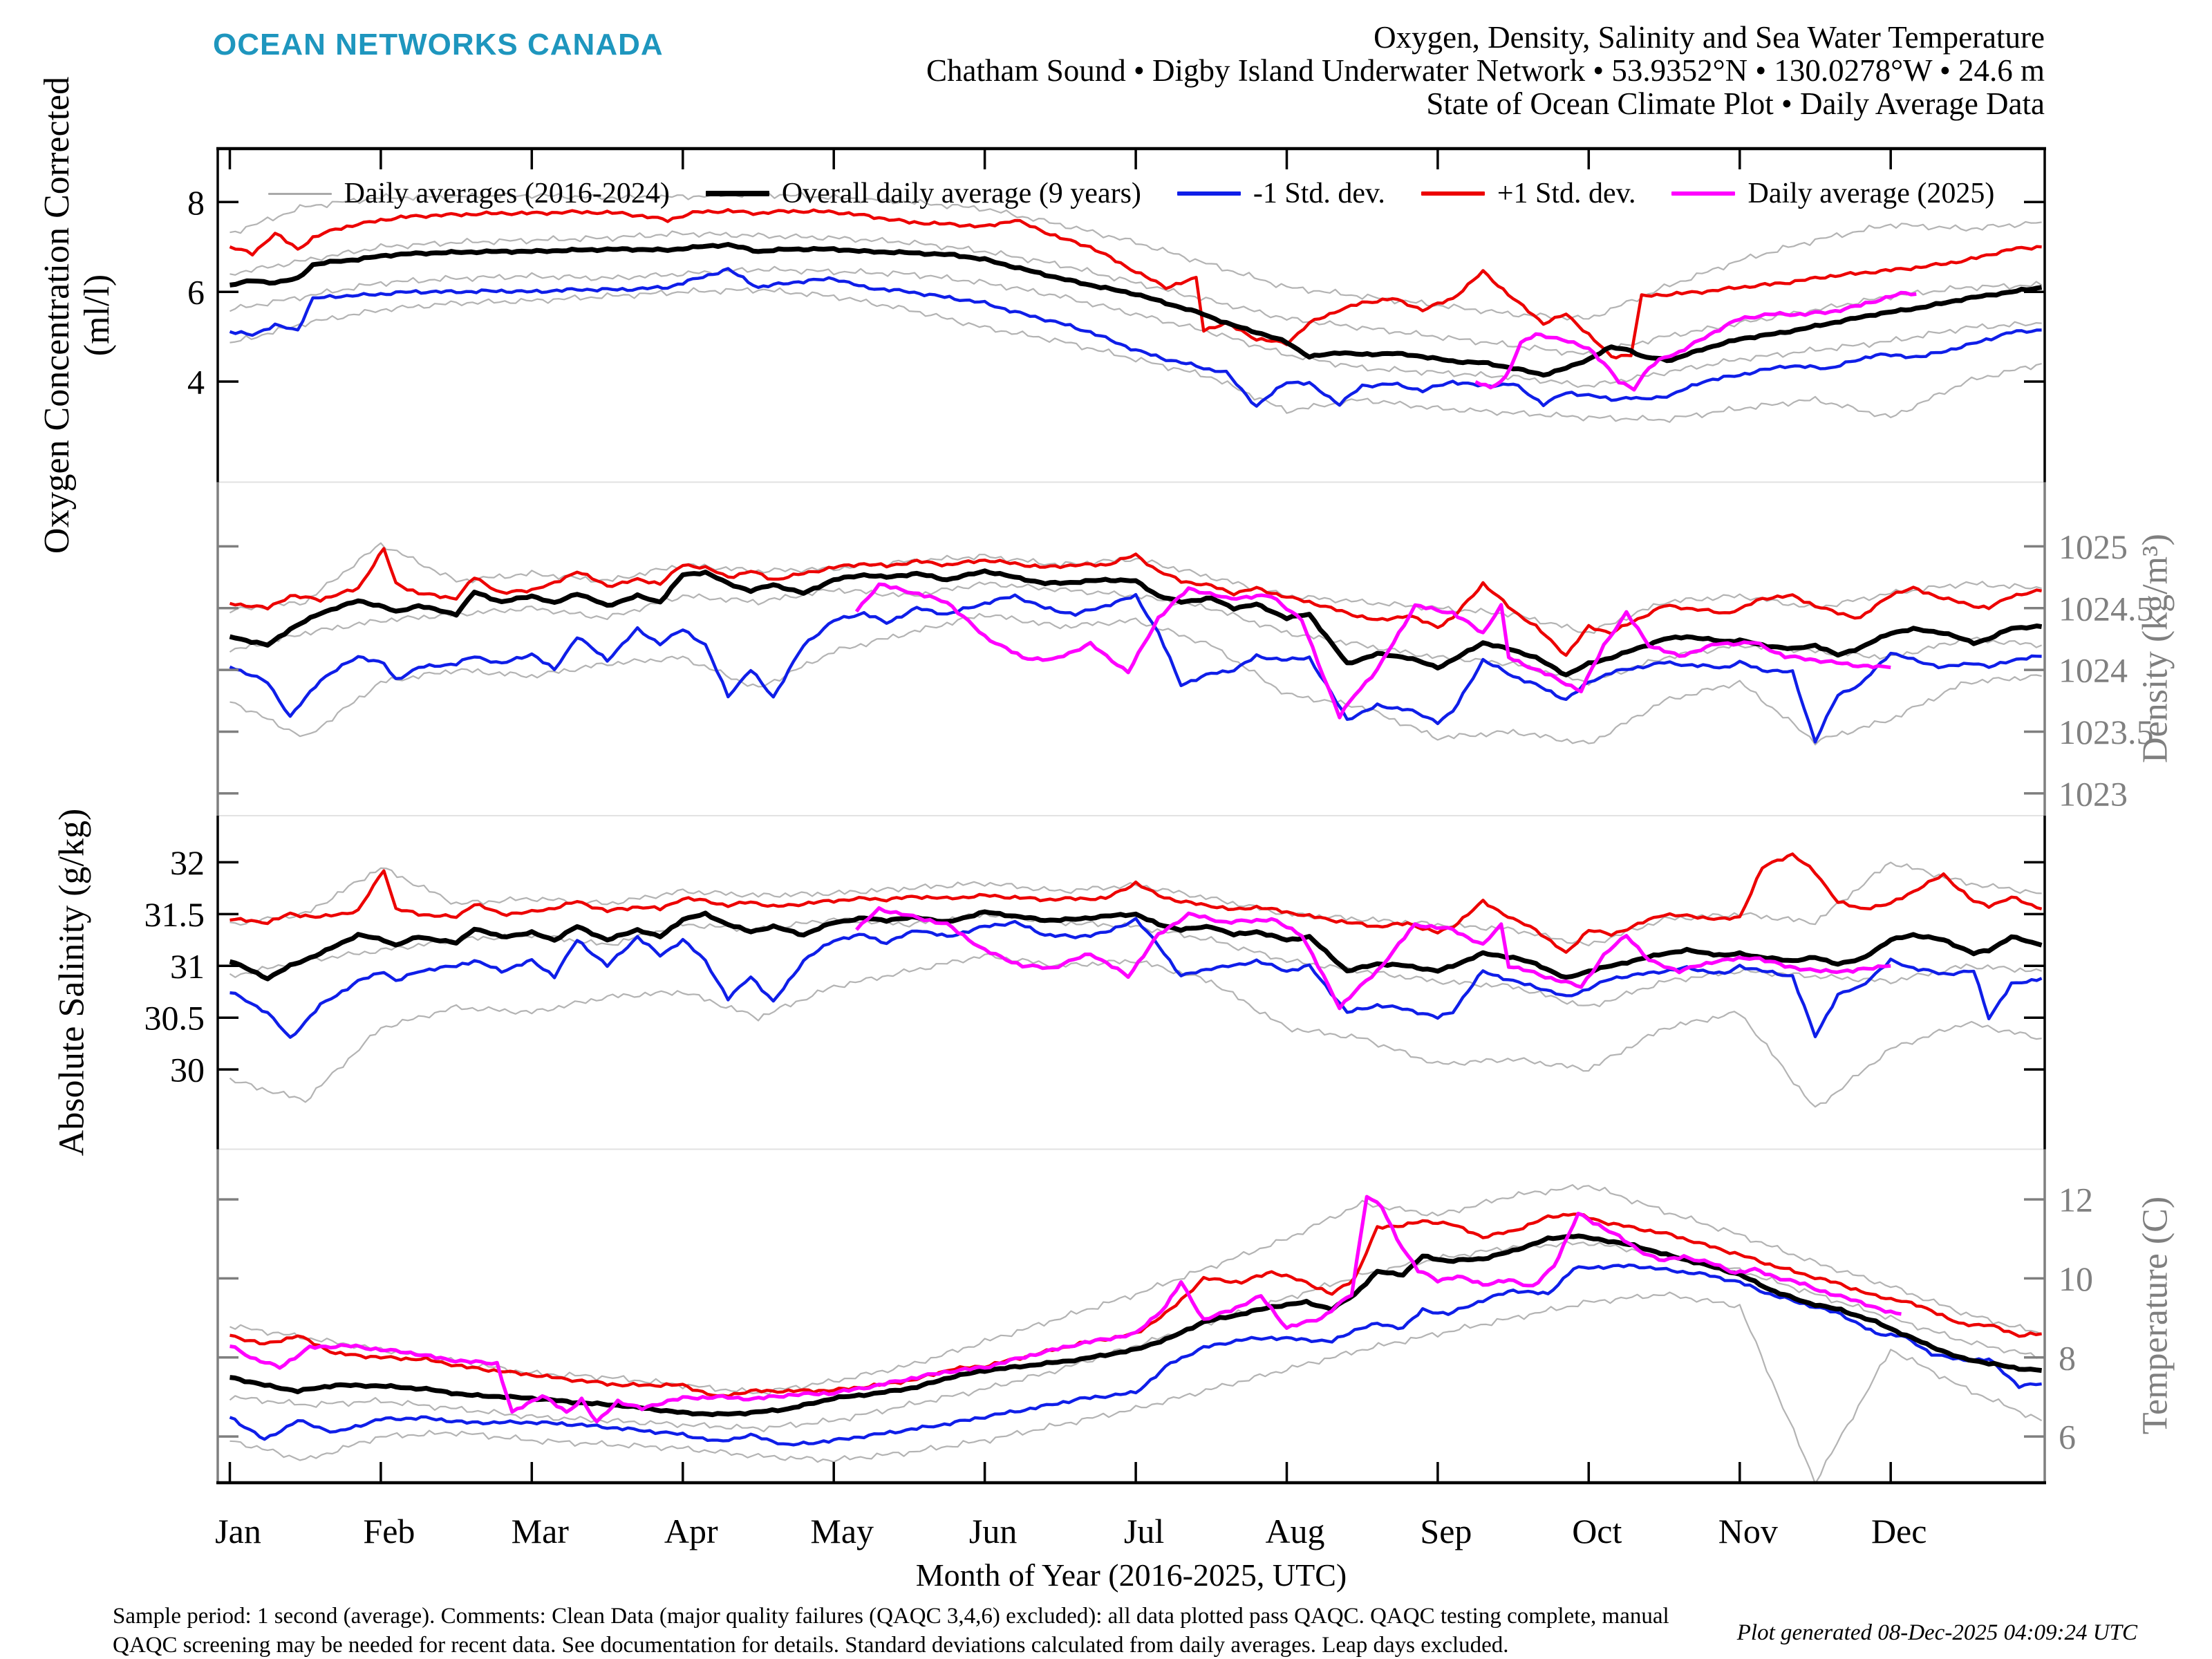  Describe the element at coordinates (1136, 307) in the screenshot. I see `panel-oxygen` at that location.